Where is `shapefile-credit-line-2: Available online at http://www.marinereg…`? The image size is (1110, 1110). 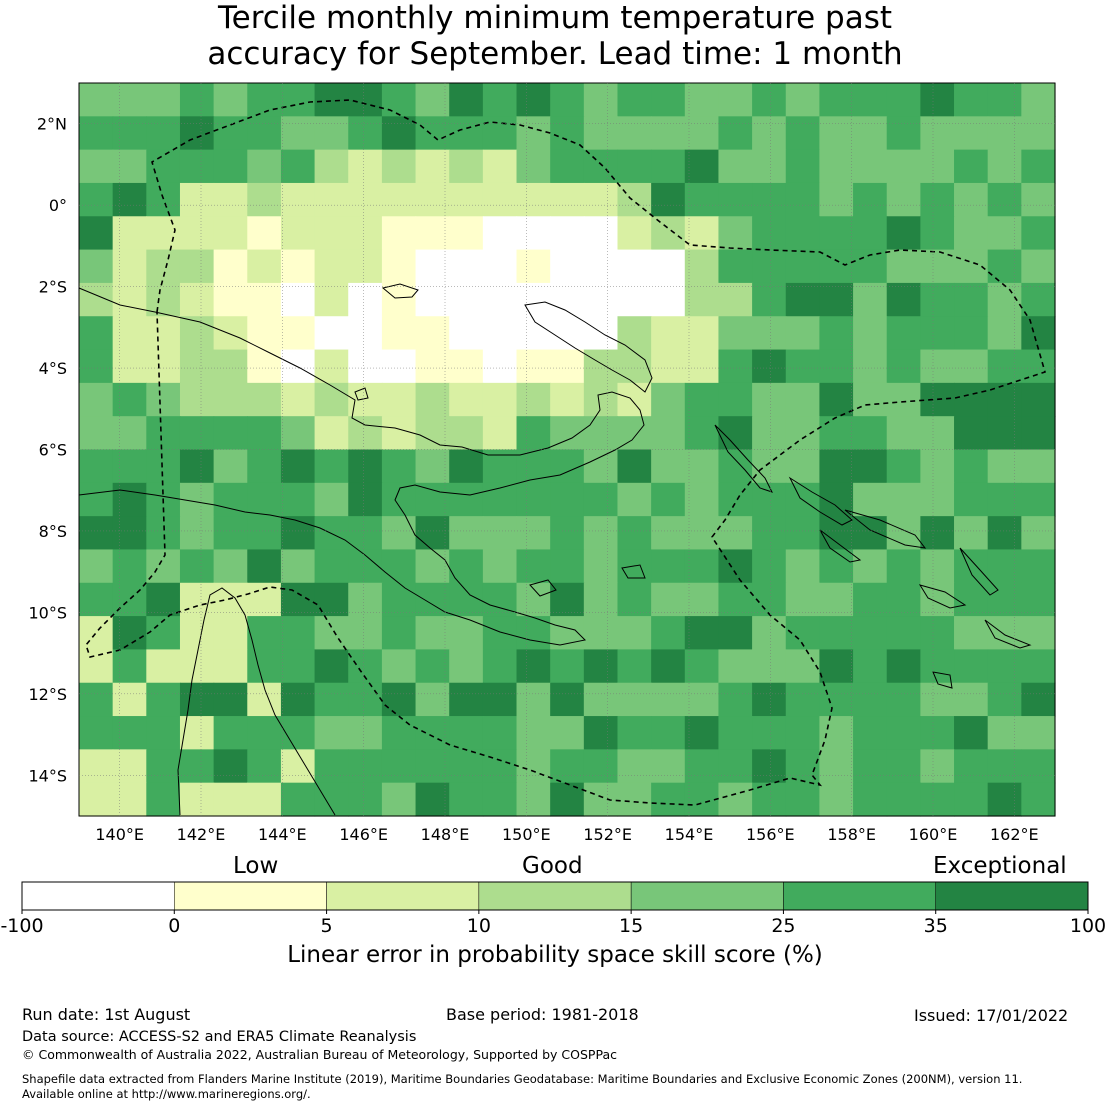 shapefile-credit-line-2: Available online at http://www.marinereg… is located at coordinates (166, 1094).